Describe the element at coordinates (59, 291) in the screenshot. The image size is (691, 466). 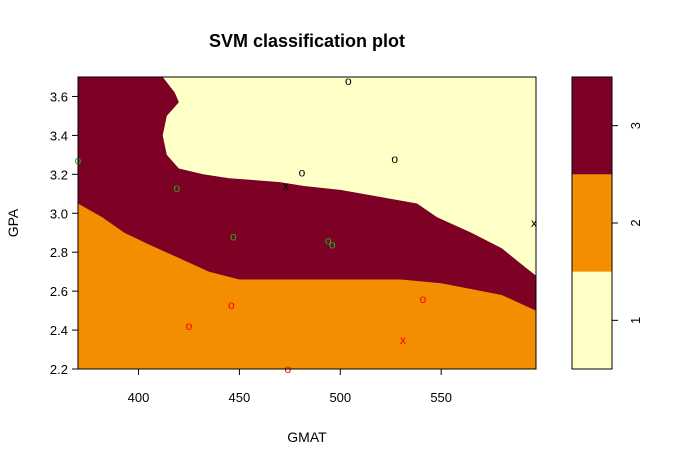
I see `y-tick-label: 2.6` at that location.